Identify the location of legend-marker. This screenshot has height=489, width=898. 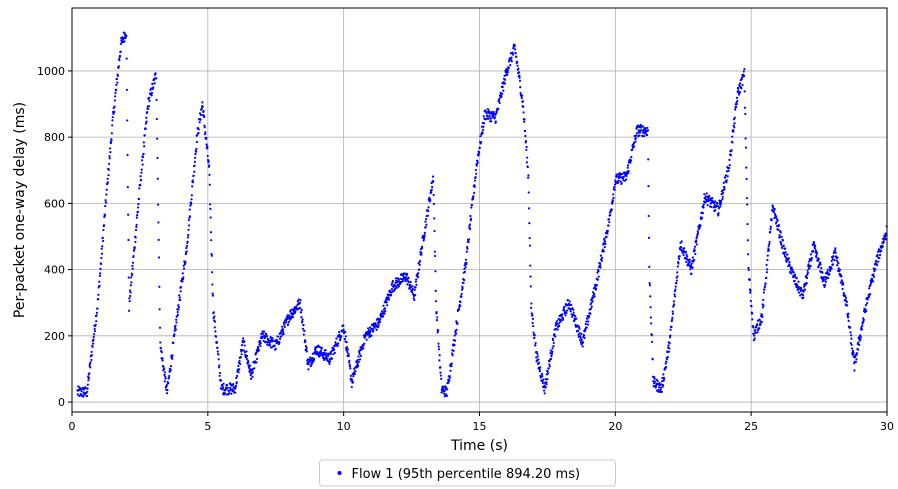
(339, 473).